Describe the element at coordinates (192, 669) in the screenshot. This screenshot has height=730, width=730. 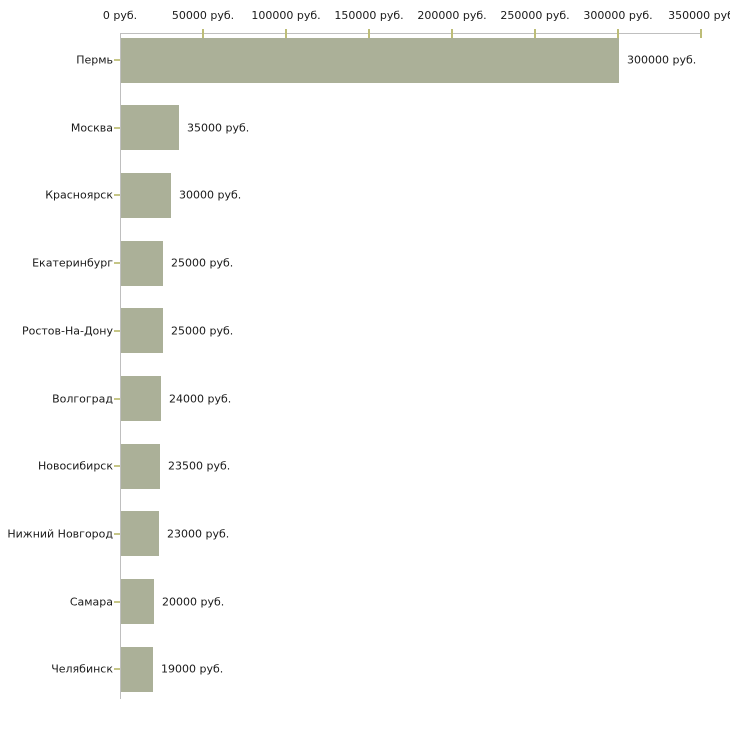
I see `bar-value-label: 19000 руб.` at that location.